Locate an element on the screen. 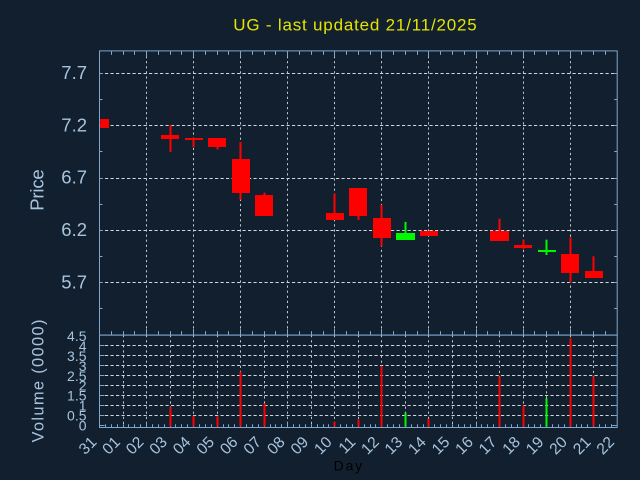 This screenshot has width=640, height=480. svg-text: 4.5 is located at coordinates (77, 336).